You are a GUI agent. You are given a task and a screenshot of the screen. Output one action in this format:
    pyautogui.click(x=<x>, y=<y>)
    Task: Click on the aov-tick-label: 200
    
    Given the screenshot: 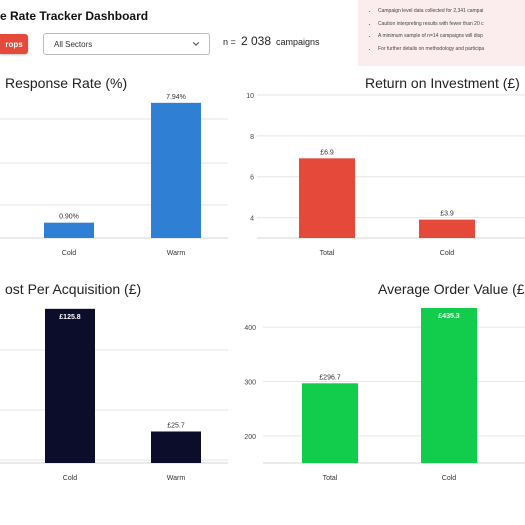 What is the action you would take?
    pyautogui.click(x=250, y=437)
    